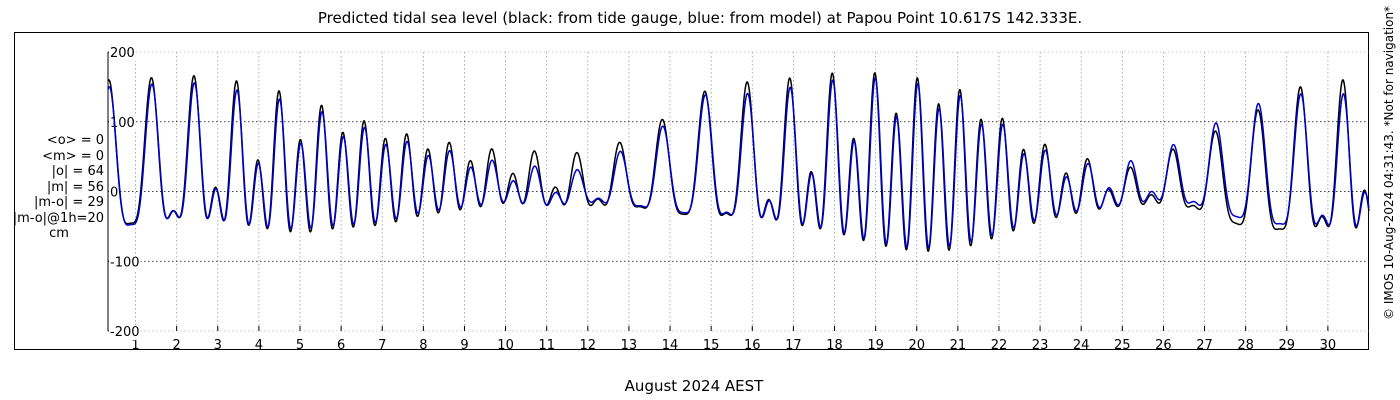  I want to click on x-tick-label: 20, so click(916, 345).